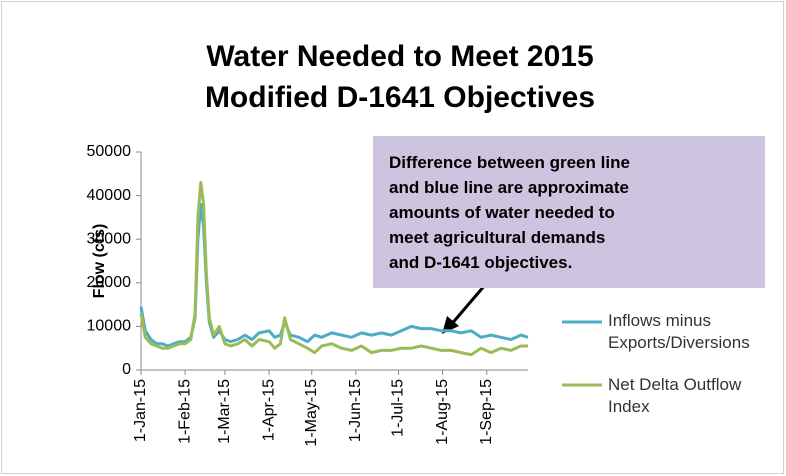 This screenshot has height=476, width=786. Describe the element at coordinates (109, 238) in the screenshot. I see `y-tick-label: 30000` at that location.